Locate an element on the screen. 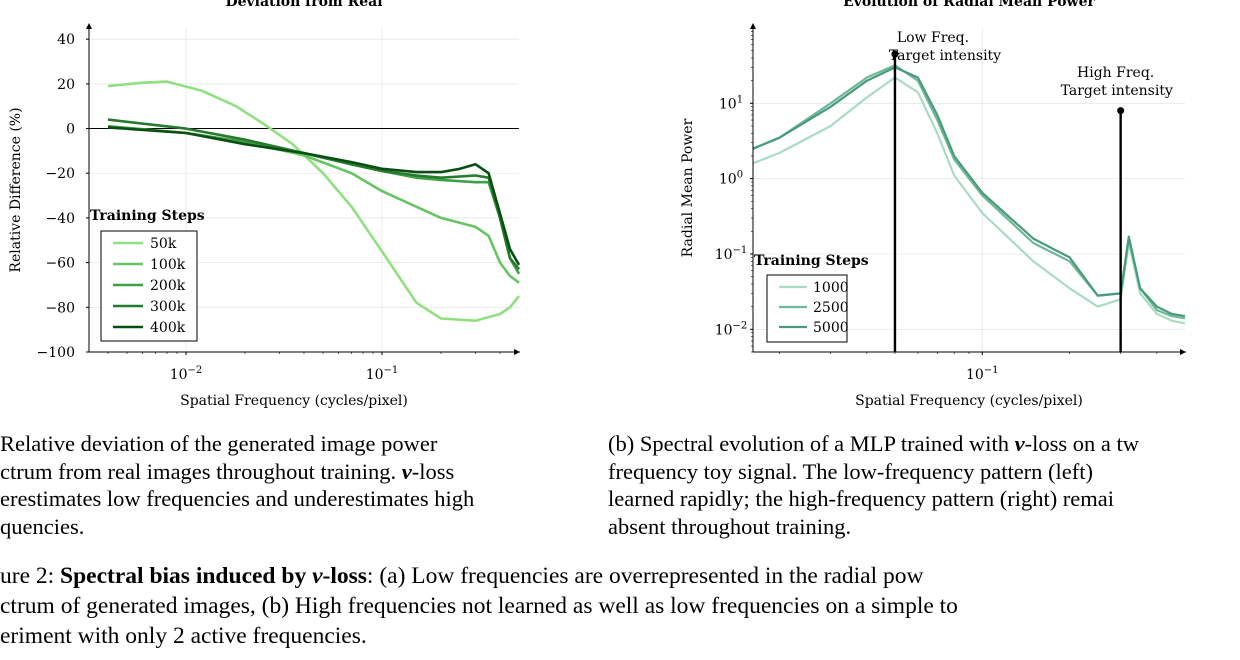 This screenshot has width=1240, height=660. y-tick-label: 10⁰ is located at coordinates (731, 179).